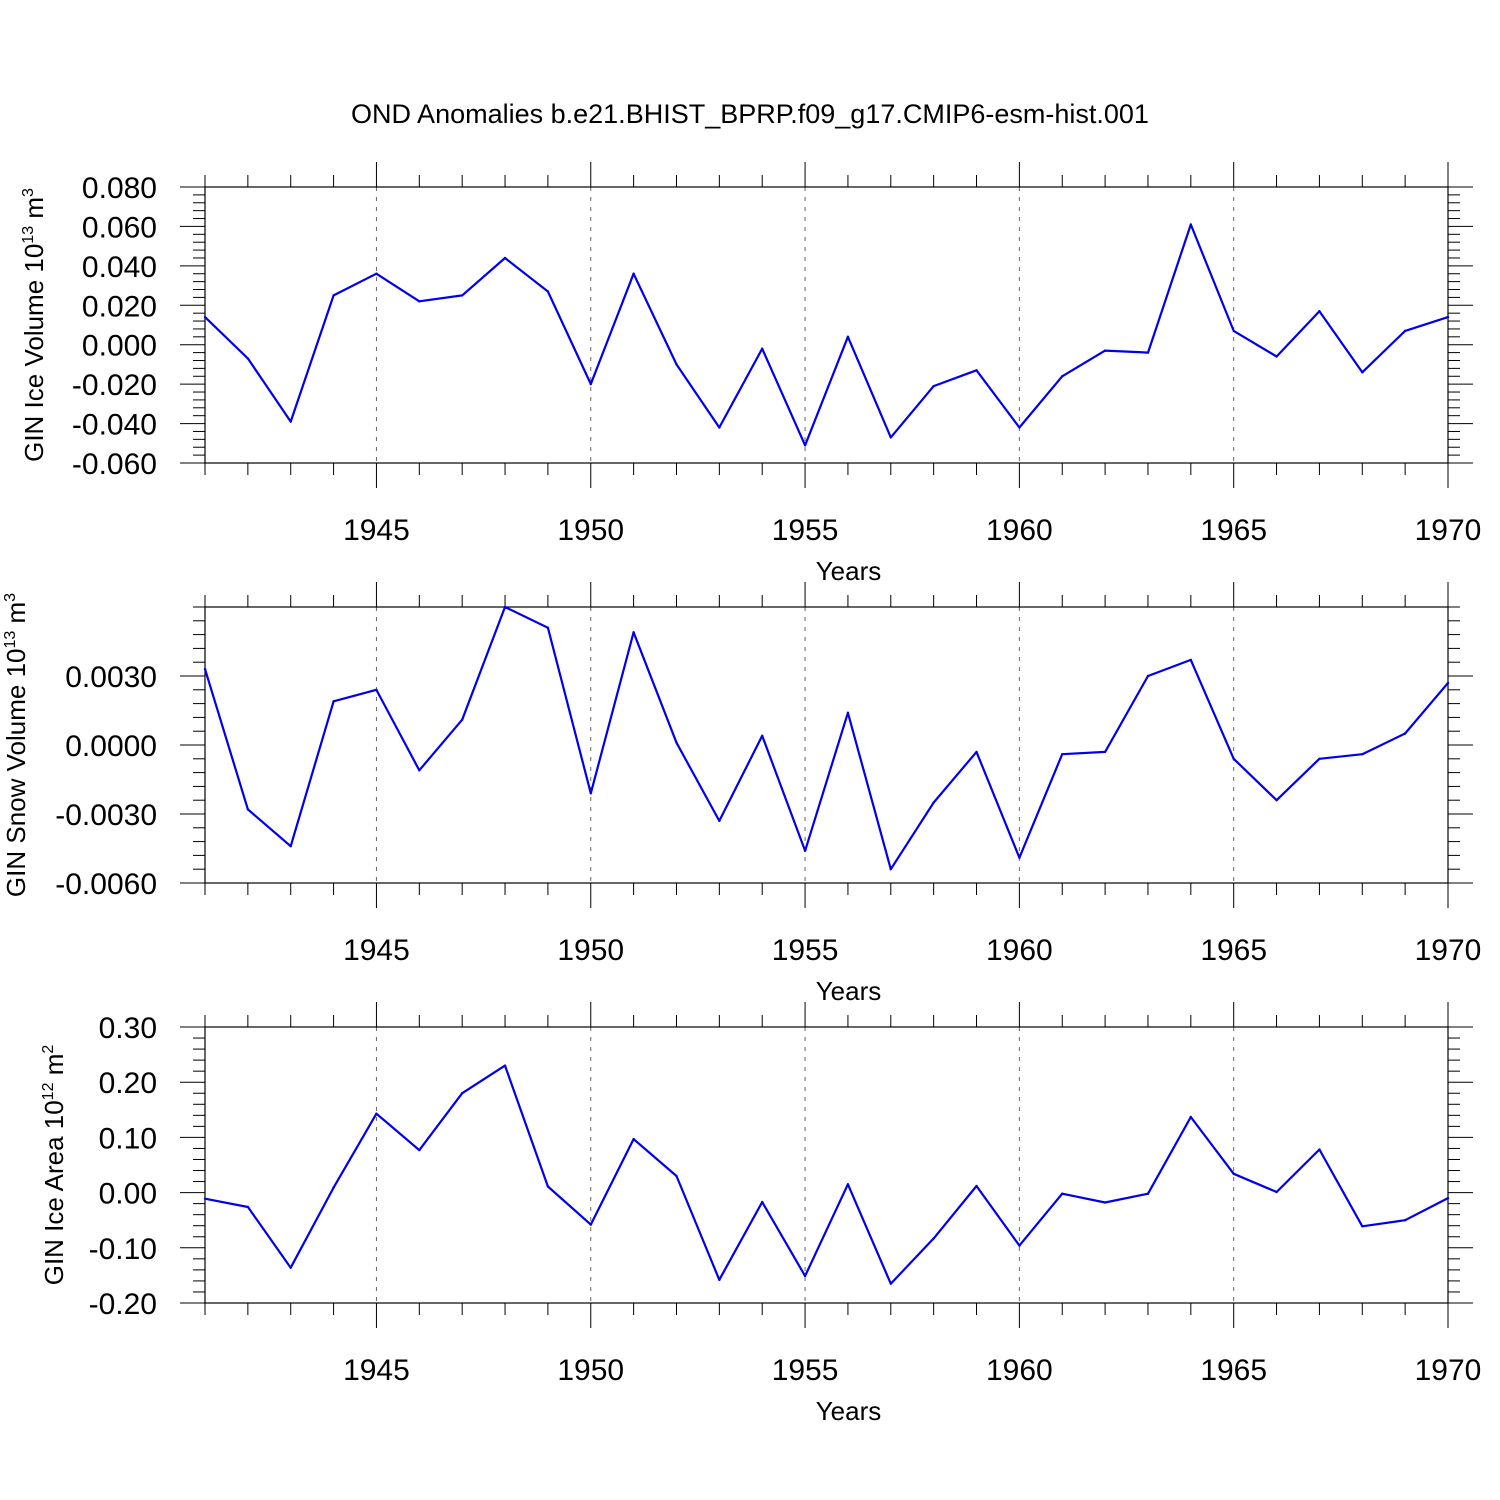 The height and width of the screenshot is (1500, 1500). Describe the element at coordinates (16, 745) in the screenshot. I see `y-axis-label: GIN Snow Volume 1013 m3` at that location.